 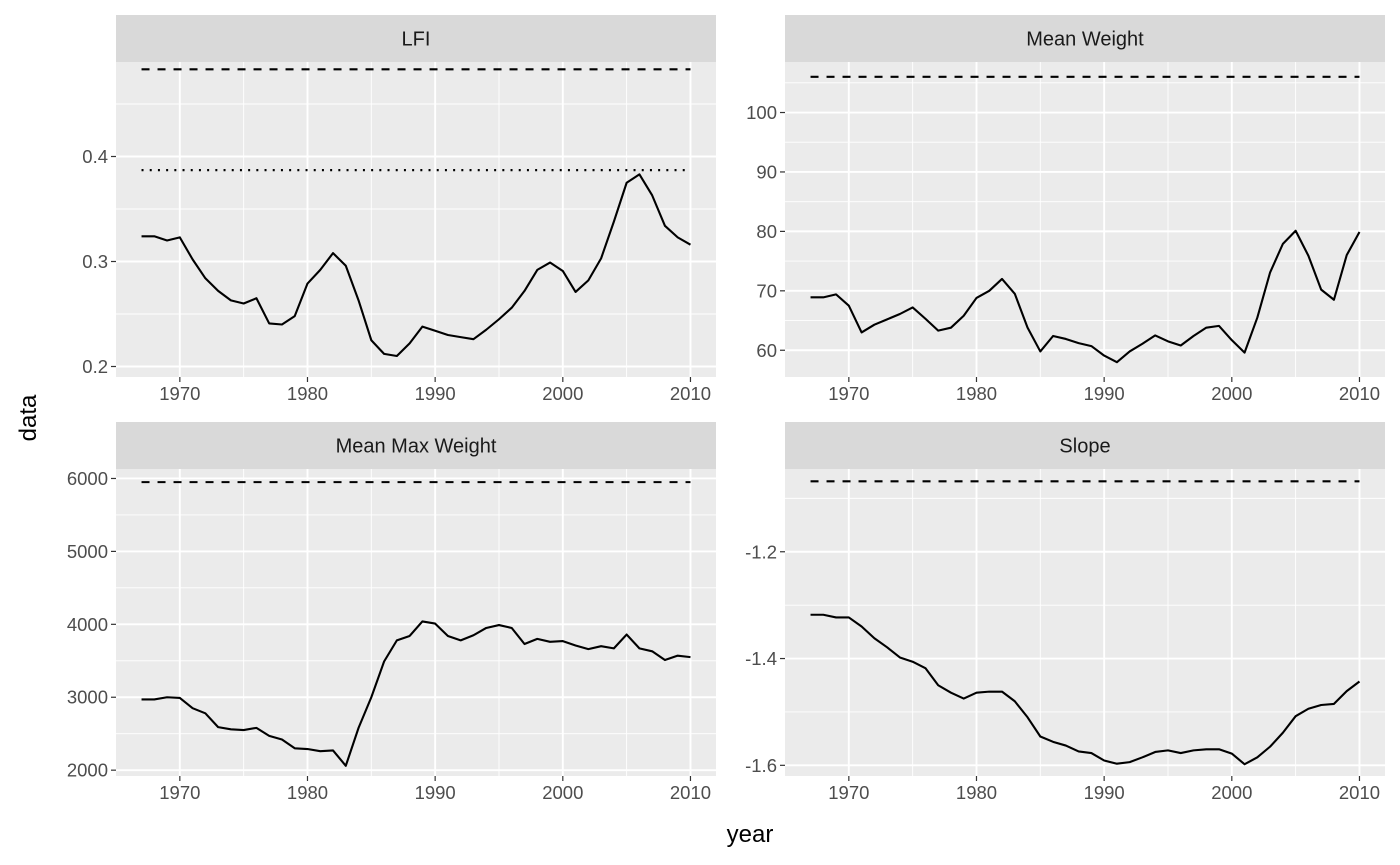 What do you see at coordinates (750, 834) in the screenshot?
I see `x-axis-title: year` at bounding box center [750, 834].